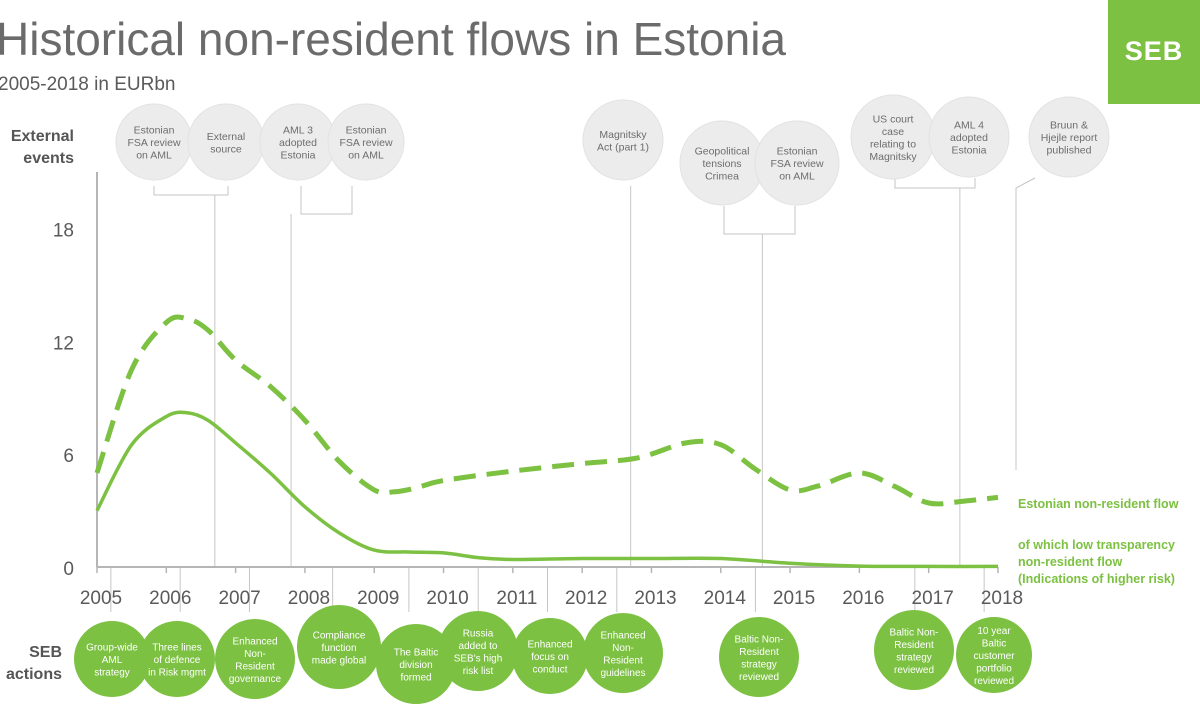  Describe the element at coordinates (1096, 579) in the screenshot. I see `legend-label-low-transparency: (Indications of higher risk)` at that location.